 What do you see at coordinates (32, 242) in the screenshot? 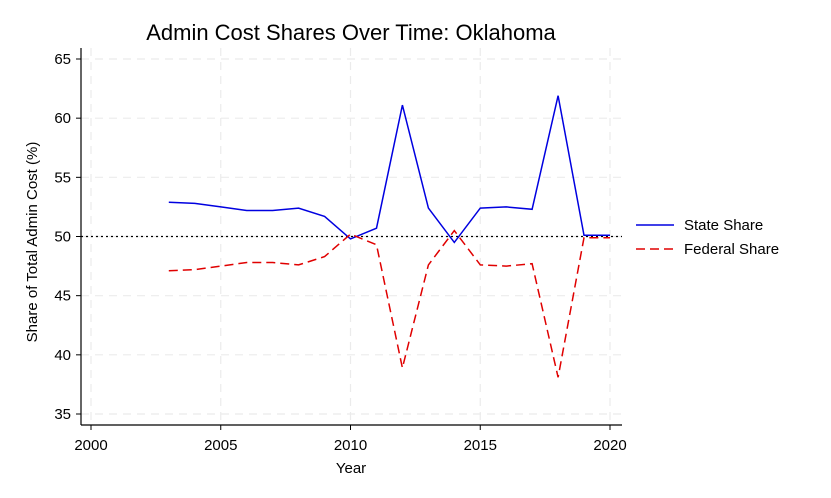
I see `y-axis-title: Share of Total Admin Cost (%)` at bounding box center [32, 242].